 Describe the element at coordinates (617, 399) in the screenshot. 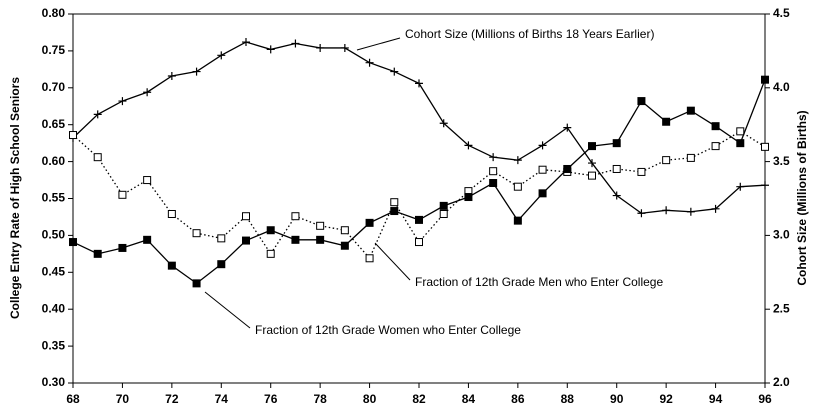

I see `x-tick-label: 90` at that location.